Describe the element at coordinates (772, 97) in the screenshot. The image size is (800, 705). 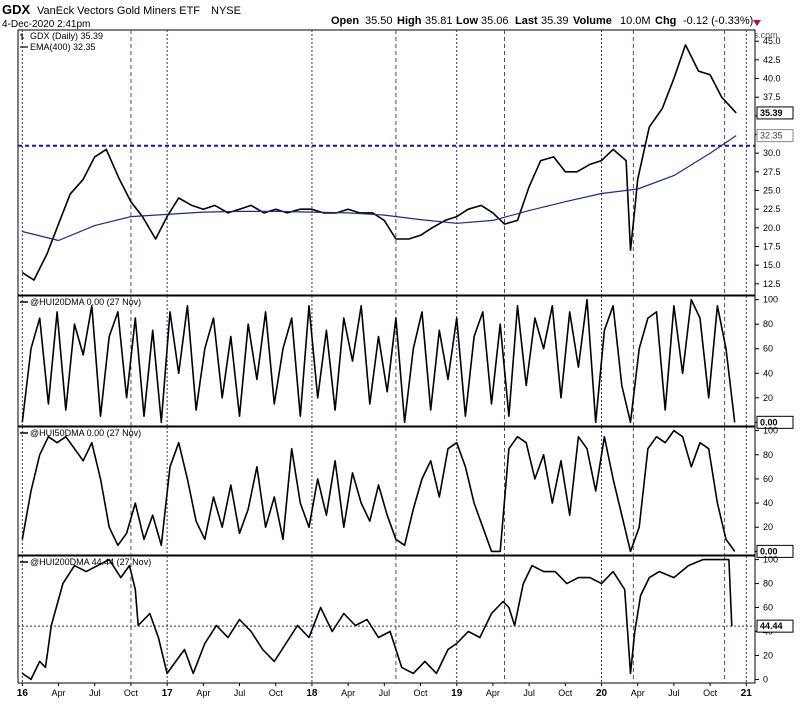
I see `y-tick-label: 37.5` at that location.